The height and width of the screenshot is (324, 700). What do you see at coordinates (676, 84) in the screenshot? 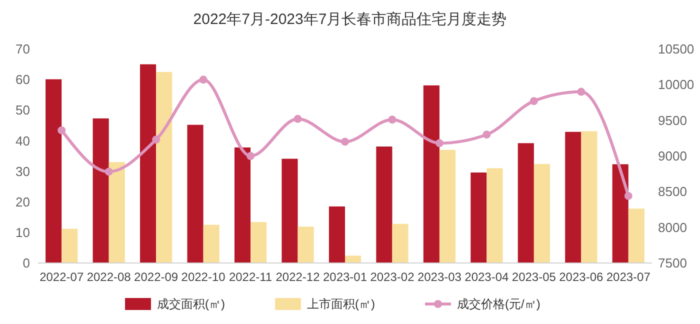
I see `y2-tick-label: 10000` at bounding box center [676, 84].